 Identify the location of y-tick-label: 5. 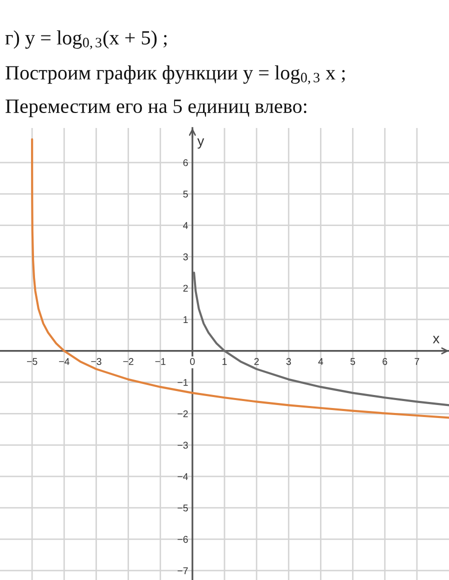
(185, 194).